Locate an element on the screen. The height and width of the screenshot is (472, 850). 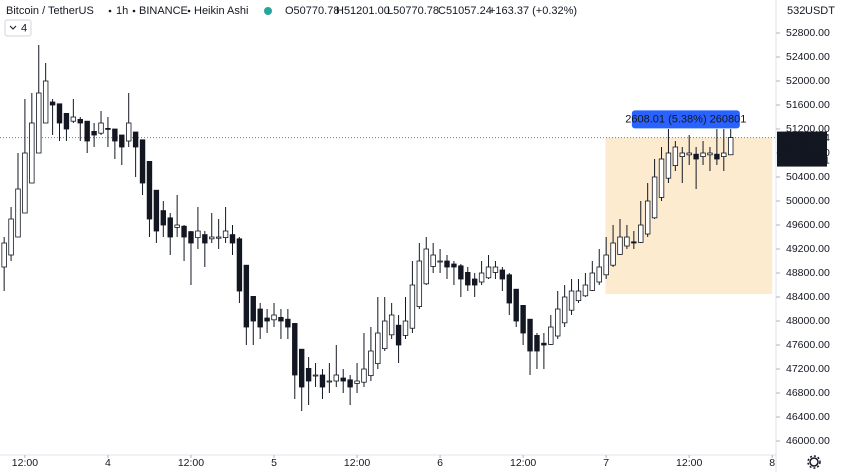
y-tick-label: 48400.00 is located at coordinates (808, 297).